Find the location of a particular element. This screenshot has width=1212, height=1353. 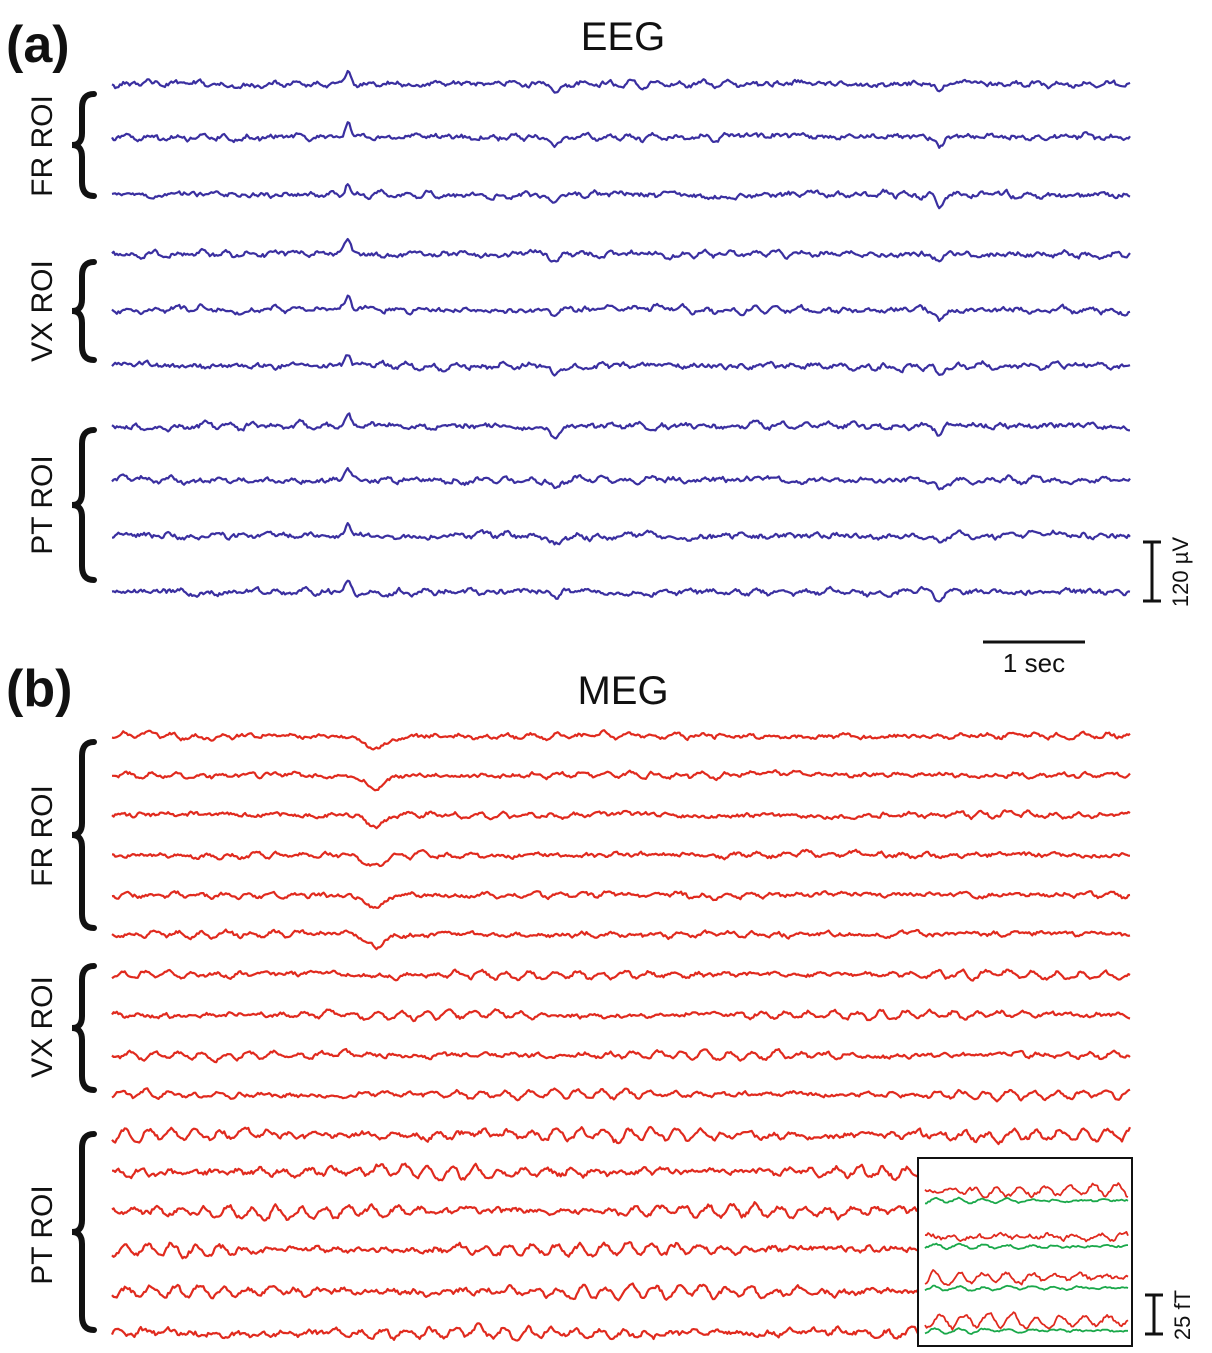

eeg-amplitude-label: 120 µV is located at coordinates (1180, 572).